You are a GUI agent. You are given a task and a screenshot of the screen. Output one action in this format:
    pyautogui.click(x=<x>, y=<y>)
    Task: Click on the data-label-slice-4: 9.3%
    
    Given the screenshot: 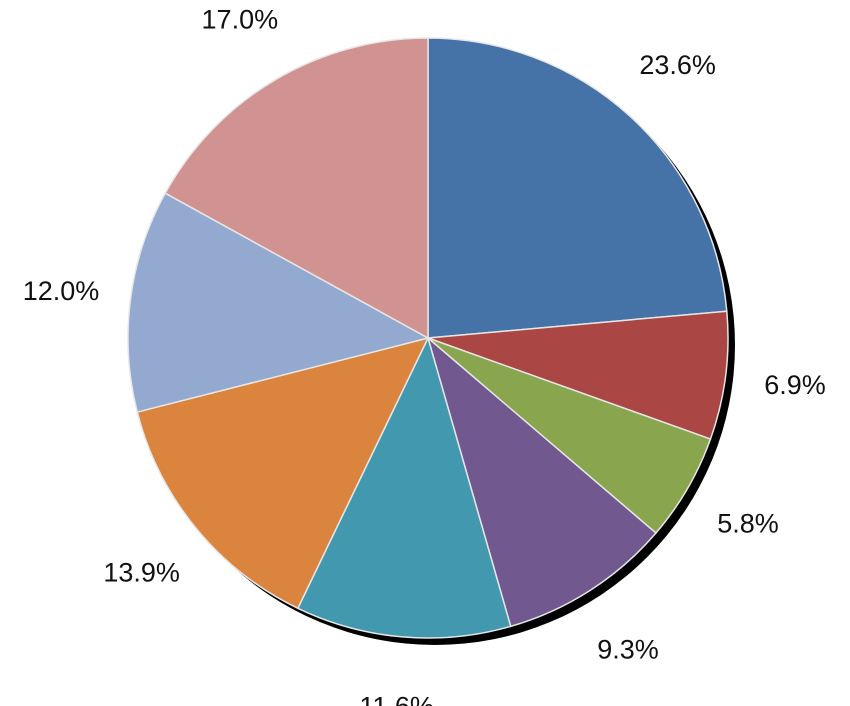 What is the action you would take?
    pyautogui.click(x=628, y=649)
    